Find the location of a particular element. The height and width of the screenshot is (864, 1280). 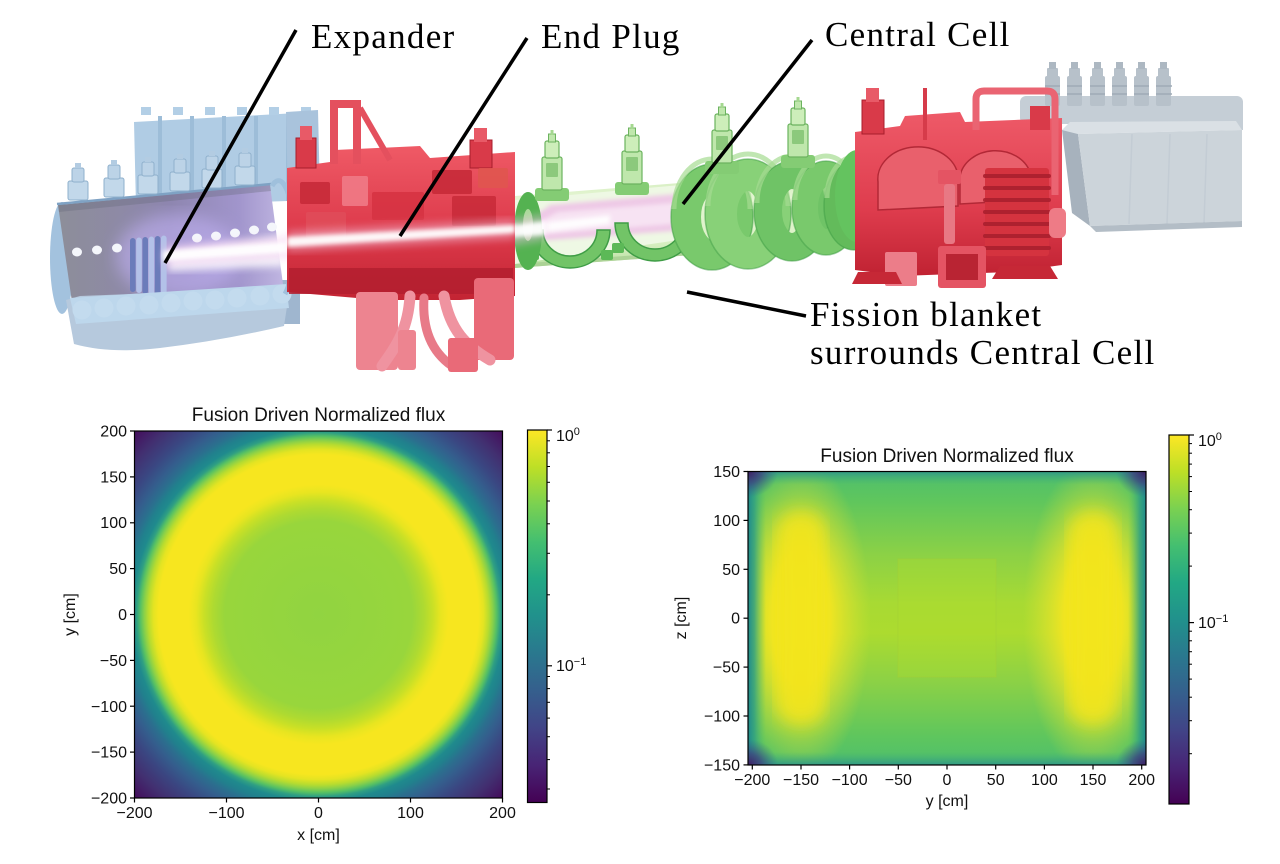

svg-text: Expander is located at coordinates (383, 36).